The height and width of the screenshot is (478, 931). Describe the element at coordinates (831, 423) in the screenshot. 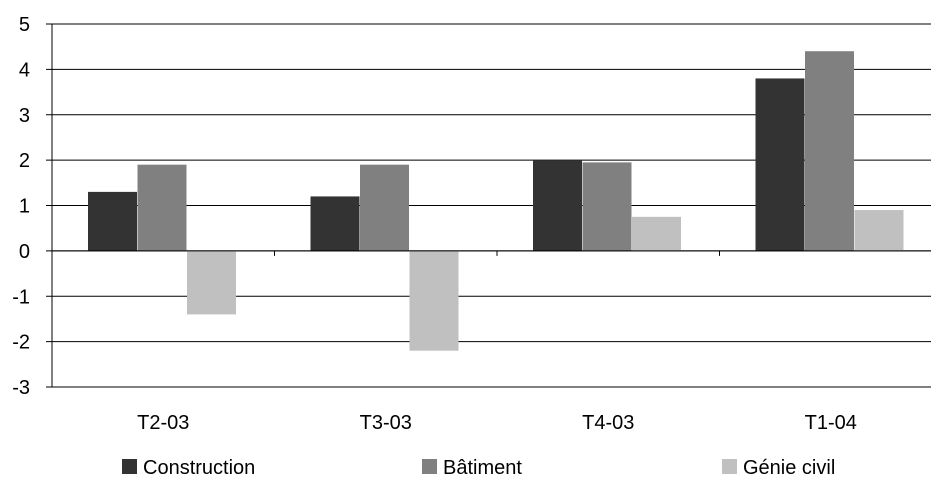

I see `x-tick-label: T1-04` at that location.